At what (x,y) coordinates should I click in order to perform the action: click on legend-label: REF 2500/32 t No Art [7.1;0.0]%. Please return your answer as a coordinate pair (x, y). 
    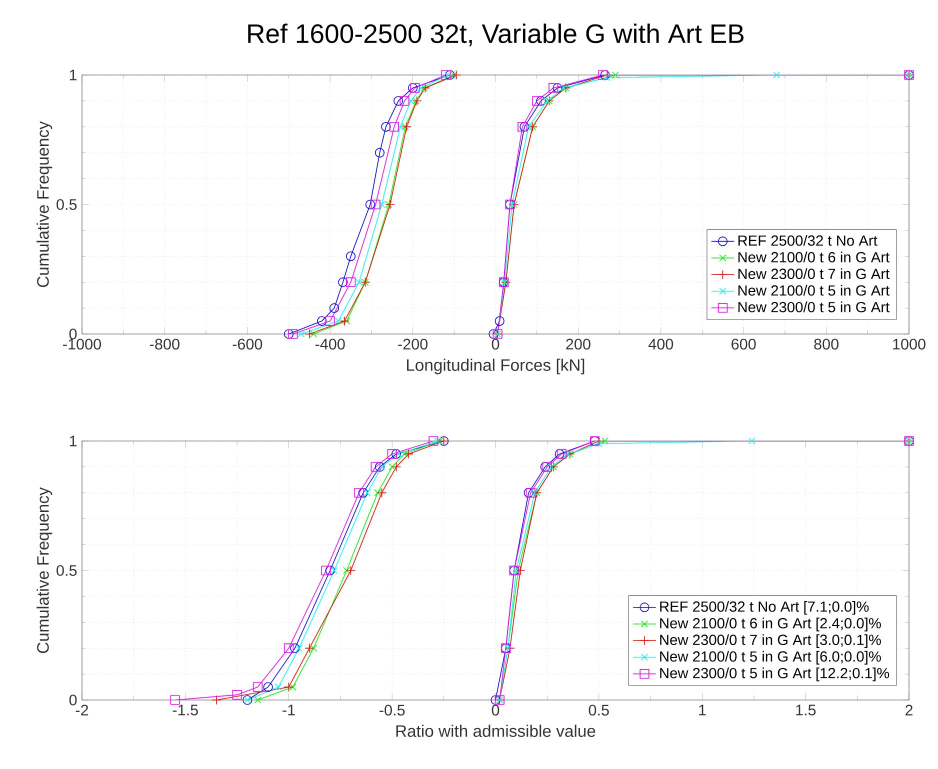
    Looking at the image, I should click on (764, 608).